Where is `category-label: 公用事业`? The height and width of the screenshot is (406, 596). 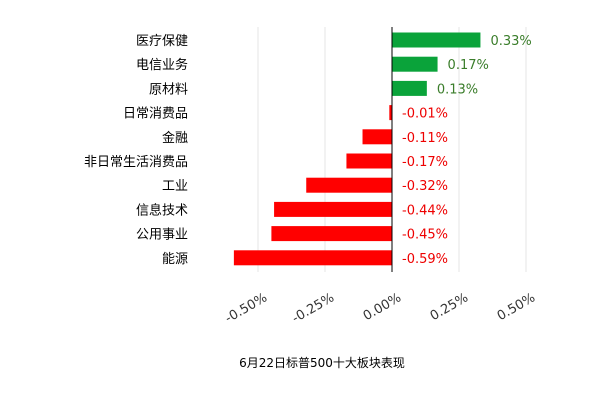 category-label: 公用事业 is located at coordinates (162, 235).